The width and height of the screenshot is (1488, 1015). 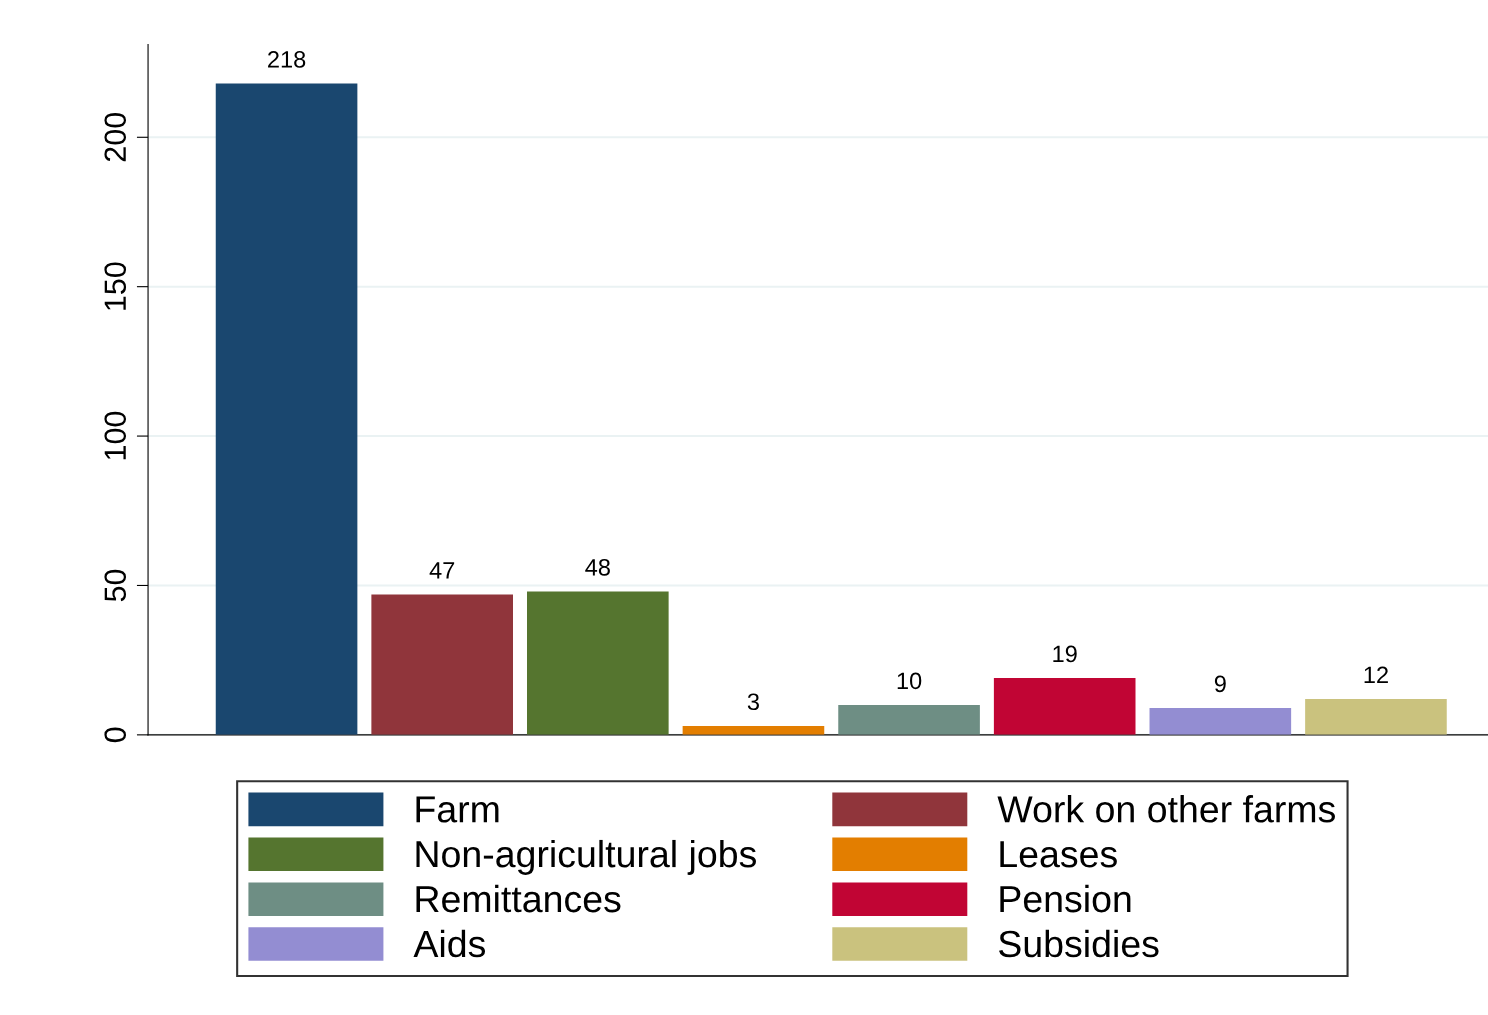 I want to click on data-label: 9, so click(x=1220, y=684).